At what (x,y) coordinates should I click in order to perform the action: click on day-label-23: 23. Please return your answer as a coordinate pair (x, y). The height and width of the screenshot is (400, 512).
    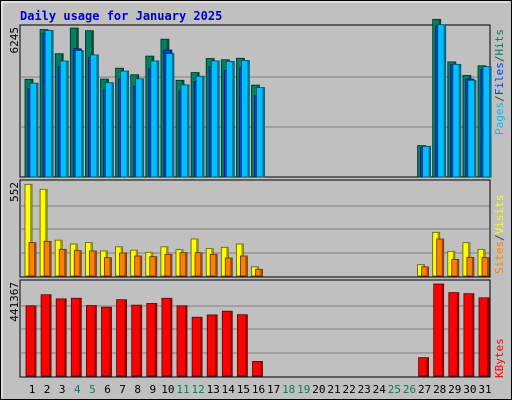
    Looking at the image, I should click on (364, 389).